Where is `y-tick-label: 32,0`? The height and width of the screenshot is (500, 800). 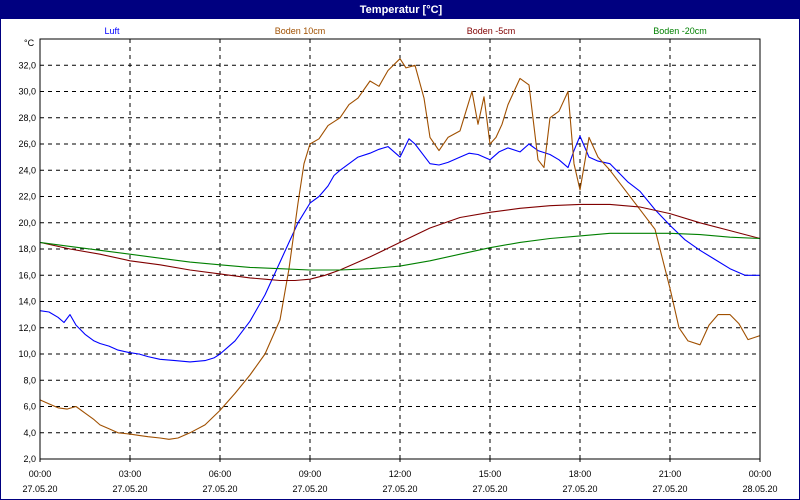
y-tick-label: 32,0 is located at coordinates (27, 65).